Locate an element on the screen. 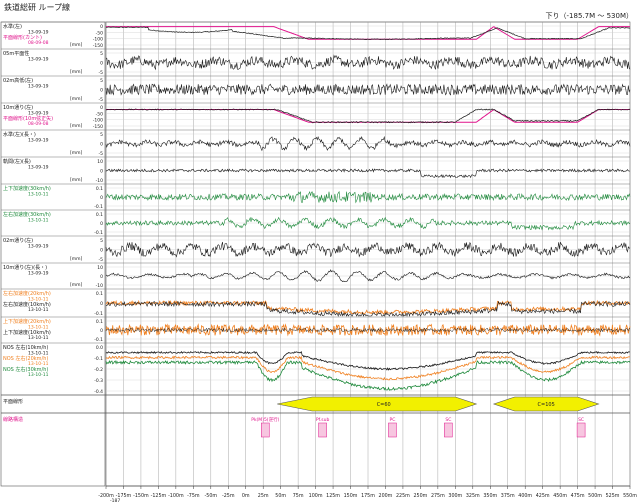  channel-3-tick-2: -100 is located at coordinates (98, 121).